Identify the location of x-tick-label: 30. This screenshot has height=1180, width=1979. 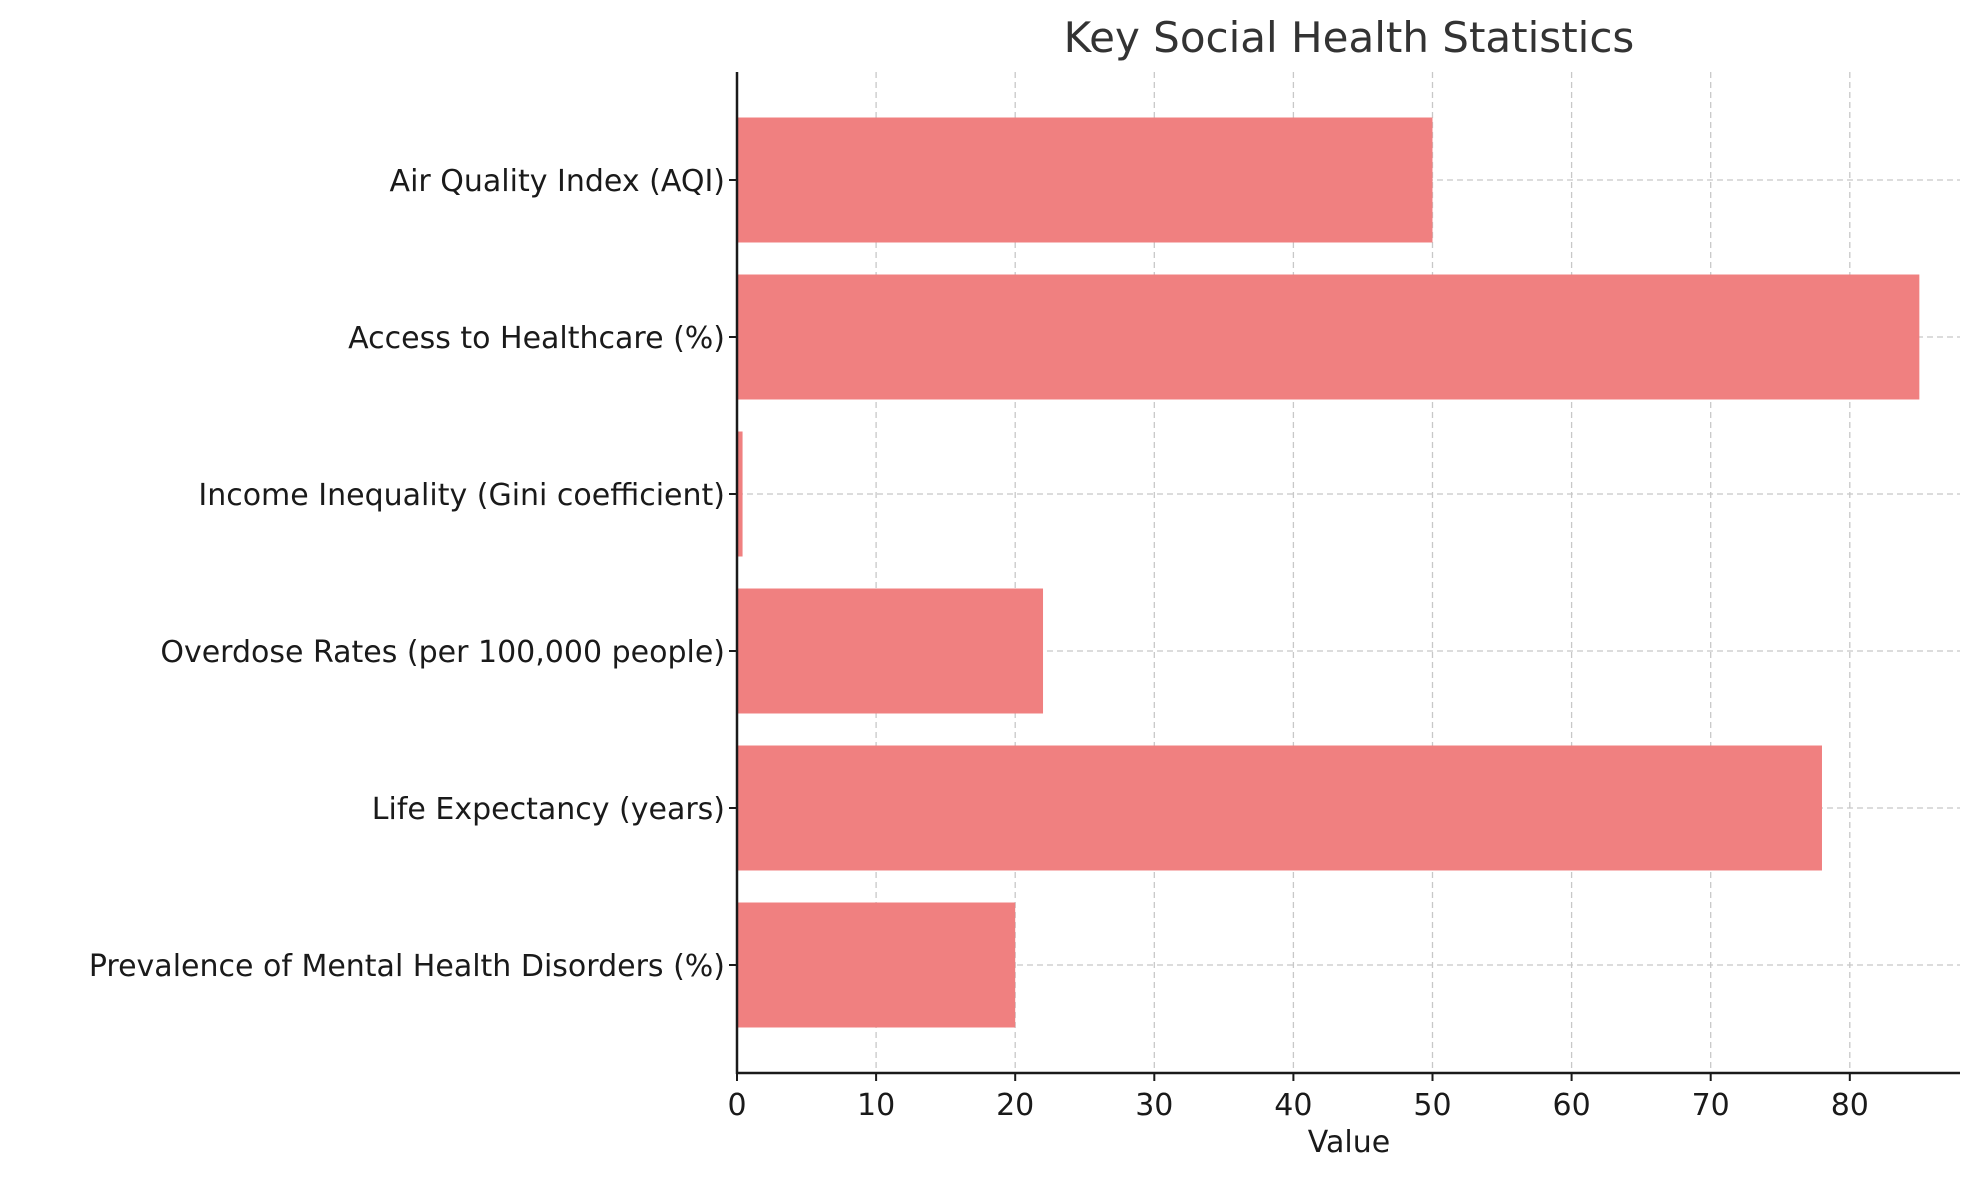
(1154, 1105).